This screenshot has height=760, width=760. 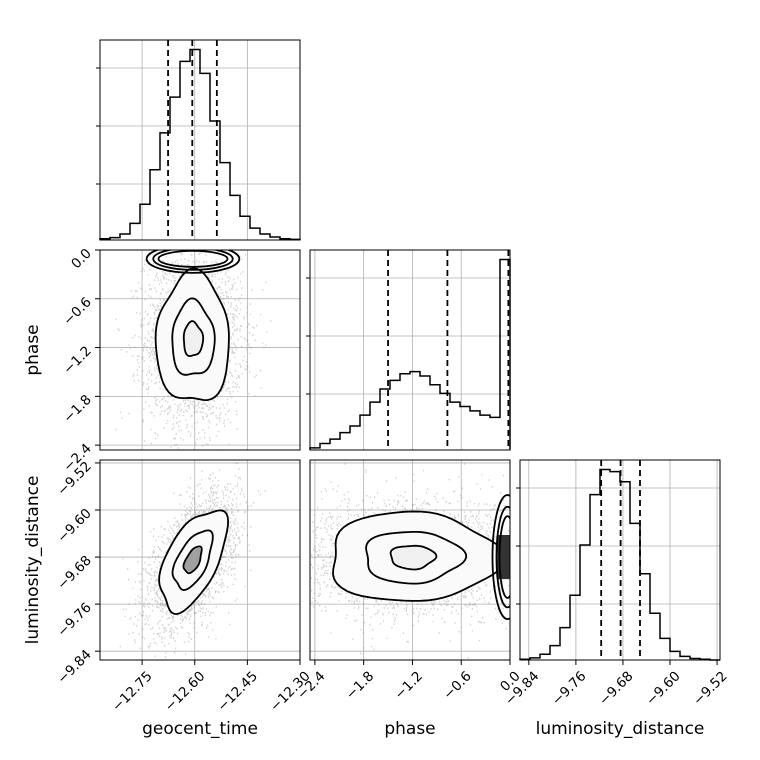 I want to click on x-axis-label-geocent-time: geocent_time, so click(x=200, y=729).